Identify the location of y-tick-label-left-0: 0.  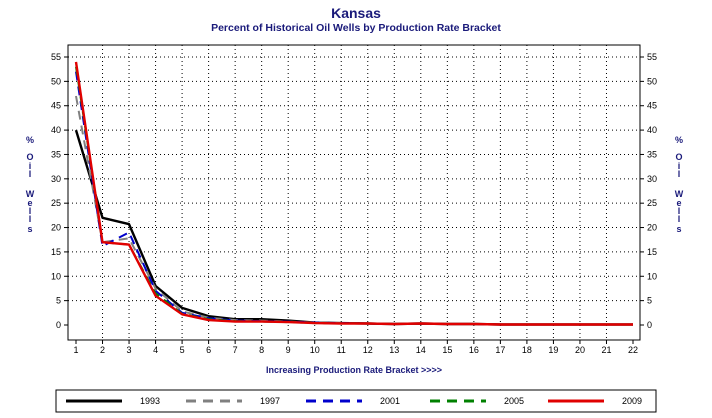
(58, 325).